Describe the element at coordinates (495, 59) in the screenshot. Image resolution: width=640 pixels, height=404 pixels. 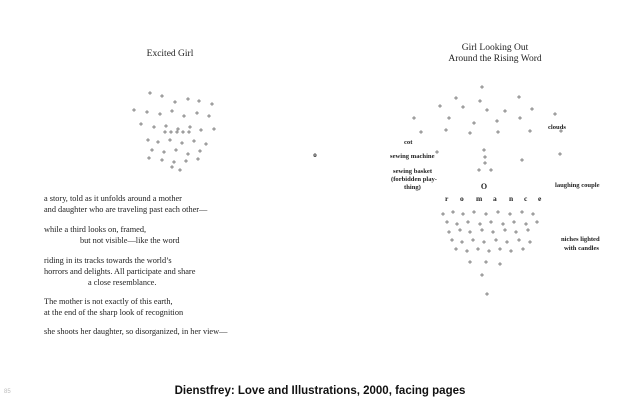
I see `right-title-line-2: Around the Rising Word` at that location.